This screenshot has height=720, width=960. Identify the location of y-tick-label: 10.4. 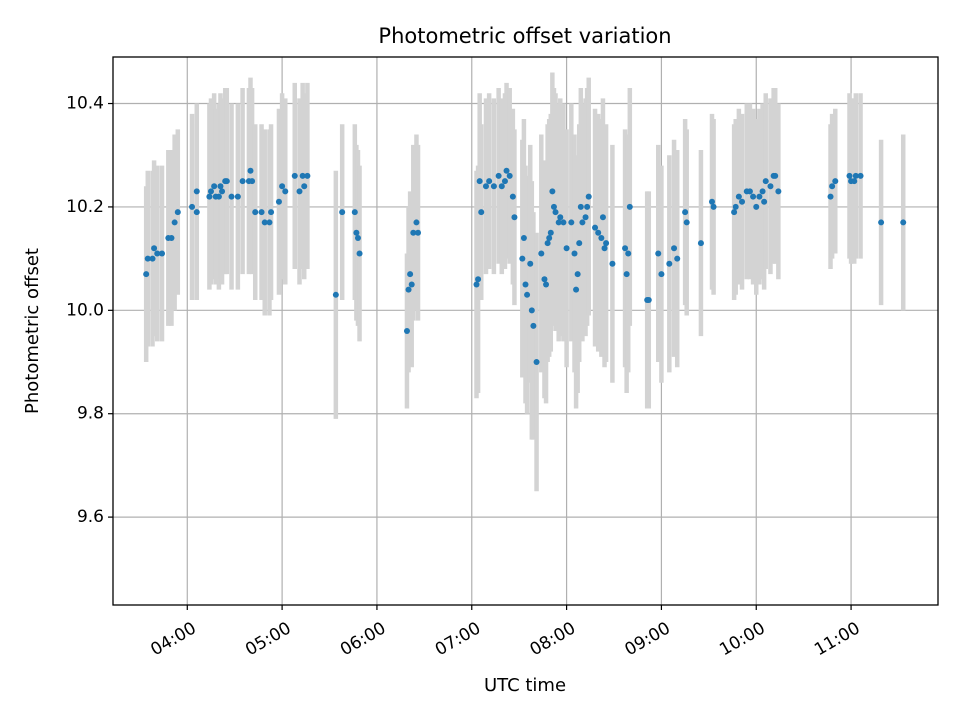
(85, 104).